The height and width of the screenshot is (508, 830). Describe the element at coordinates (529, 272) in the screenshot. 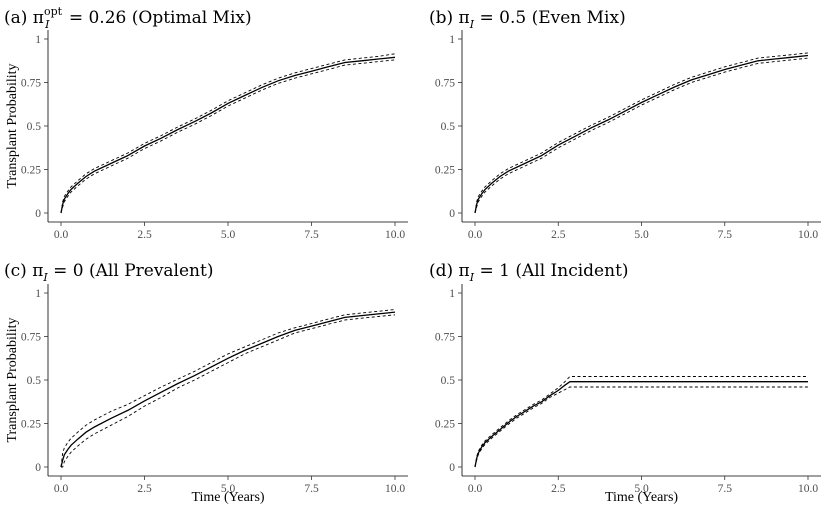

I see `panel-title: (d) πI = 1 (All Incident)` at that location.